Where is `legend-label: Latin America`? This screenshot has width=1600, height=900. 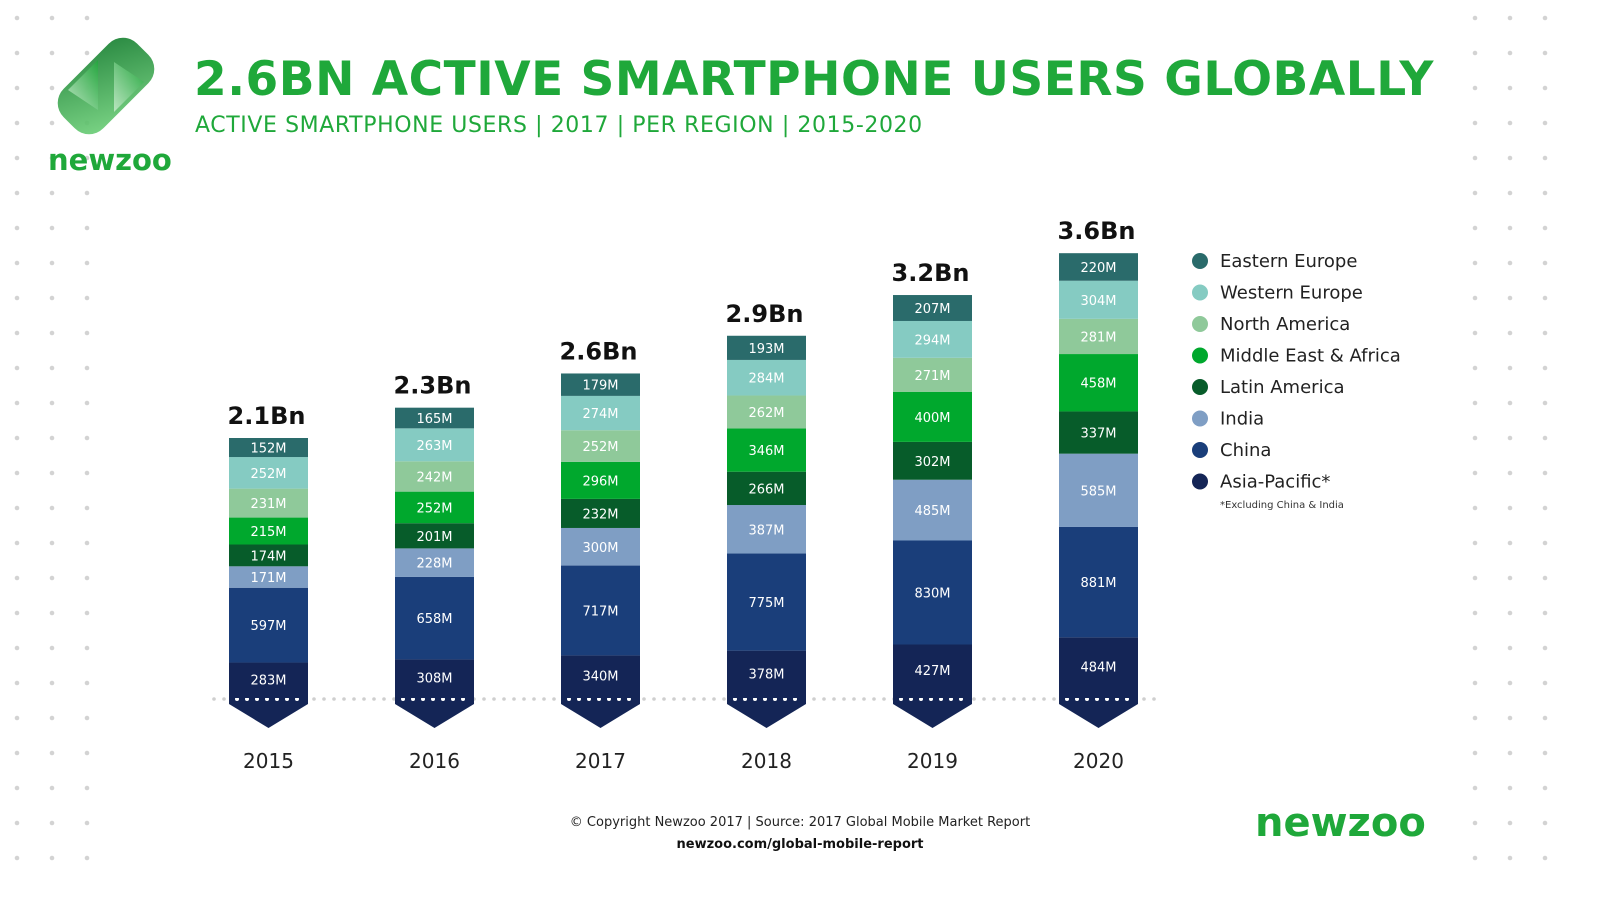
legend-label: Latin America is located at coordinates (1282, 387).